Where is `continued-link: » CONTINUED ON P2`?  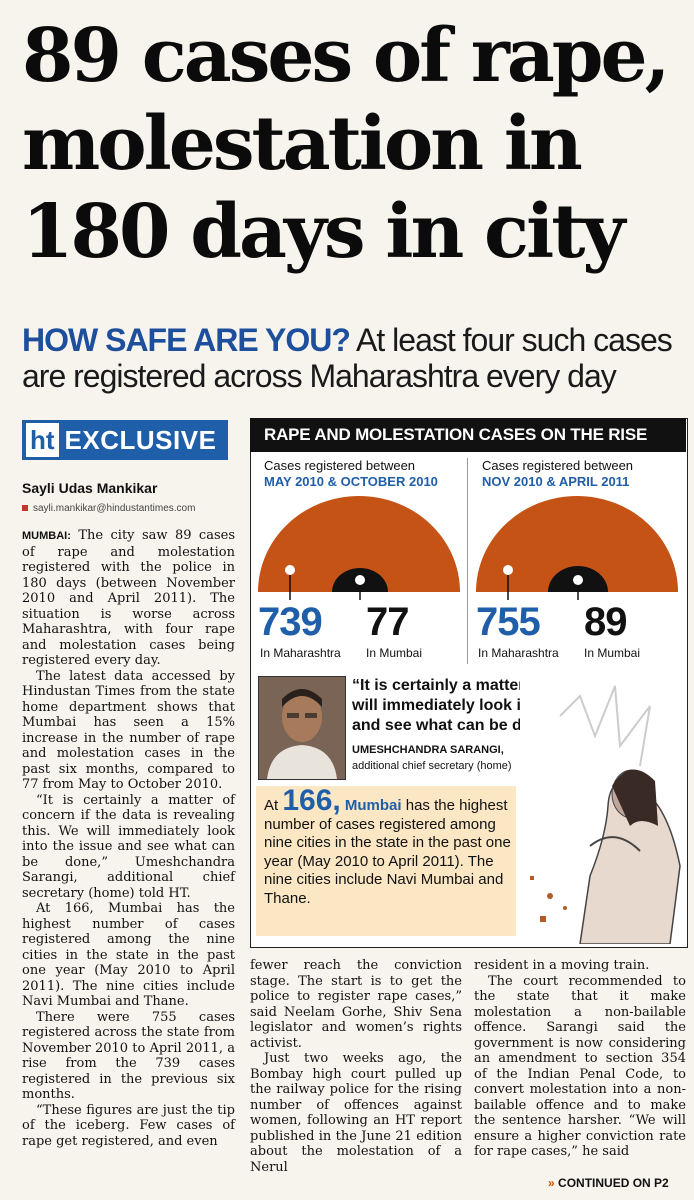
continued-link: » CONTINUED ON P2 is located at coordinates (608, 1183).